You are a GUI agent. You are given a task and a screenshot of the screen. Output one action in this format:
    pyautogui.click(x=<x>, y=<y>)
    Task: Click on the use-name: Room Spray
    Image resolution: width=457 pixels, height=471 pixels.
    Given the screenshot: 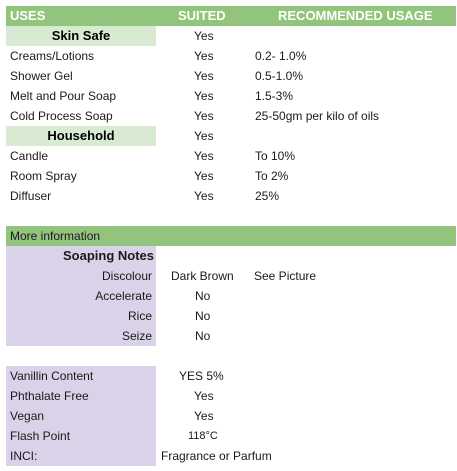 What is the action you would take?
    pyautogui.click(x=43, y=176)
    